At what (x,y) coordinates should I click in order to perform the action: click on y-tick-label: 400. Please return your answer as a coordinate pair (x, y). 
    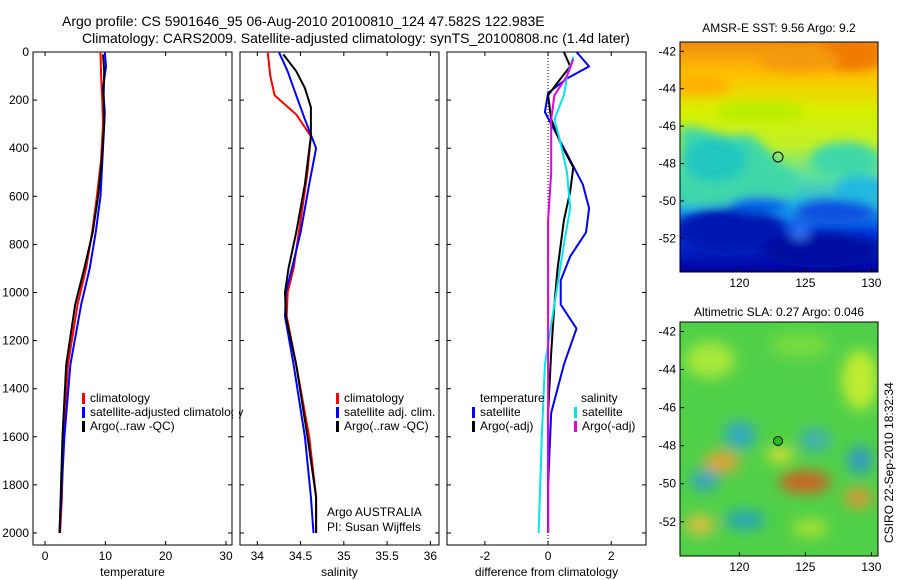
    Looking at the image, I should click on (19, 148).